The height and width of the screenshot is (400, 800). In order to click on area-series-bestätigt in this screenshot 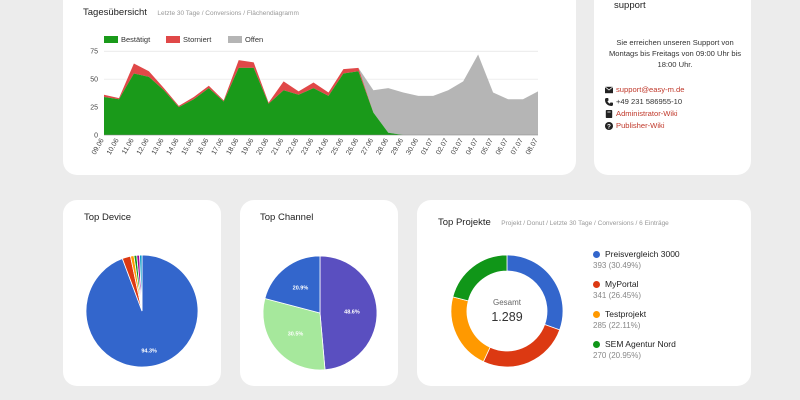, I will do `click(321, 101)`.